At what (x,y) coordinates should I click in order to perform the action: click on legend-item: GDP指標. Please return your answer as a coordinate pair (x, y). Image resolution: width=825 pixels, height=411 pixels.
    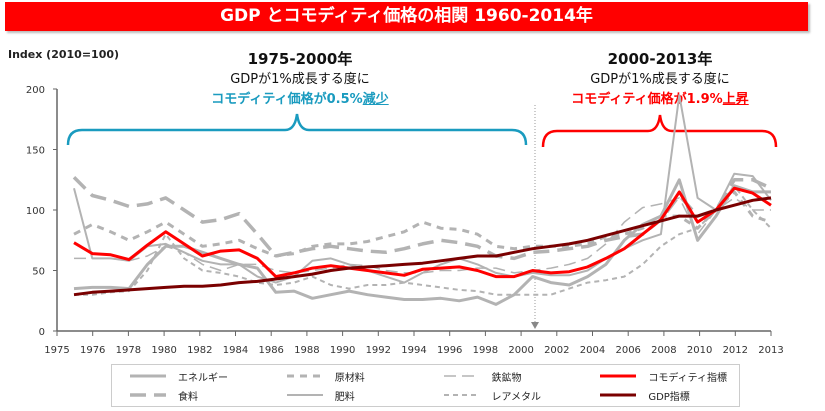
    Looking at the image, I should click on (645, 395).